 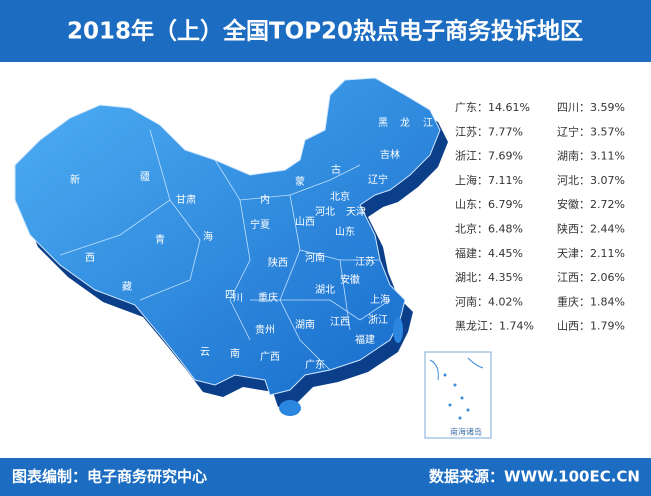 I want to click on province-share: 7.69%, so click(x=505, y=156).